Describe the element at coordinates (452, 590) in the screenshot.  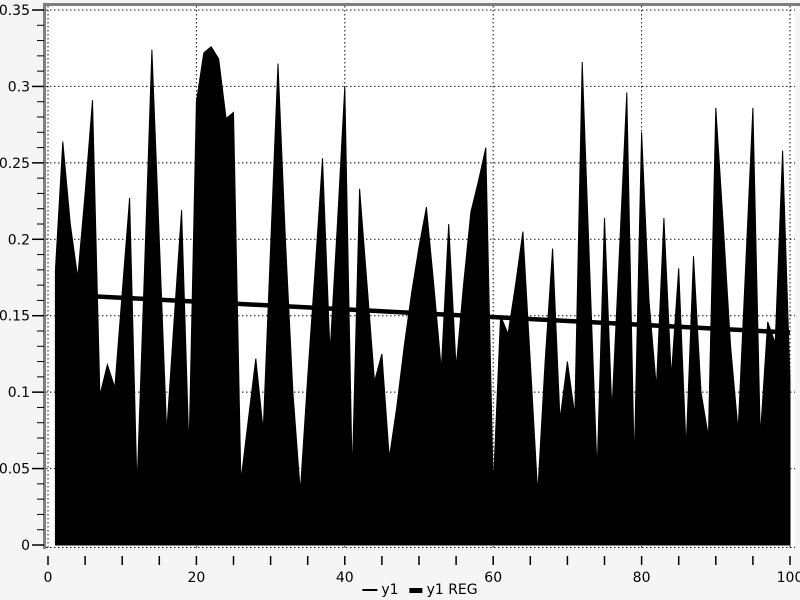
I see `legend-label-y1-reg: y1 REG` at that location.